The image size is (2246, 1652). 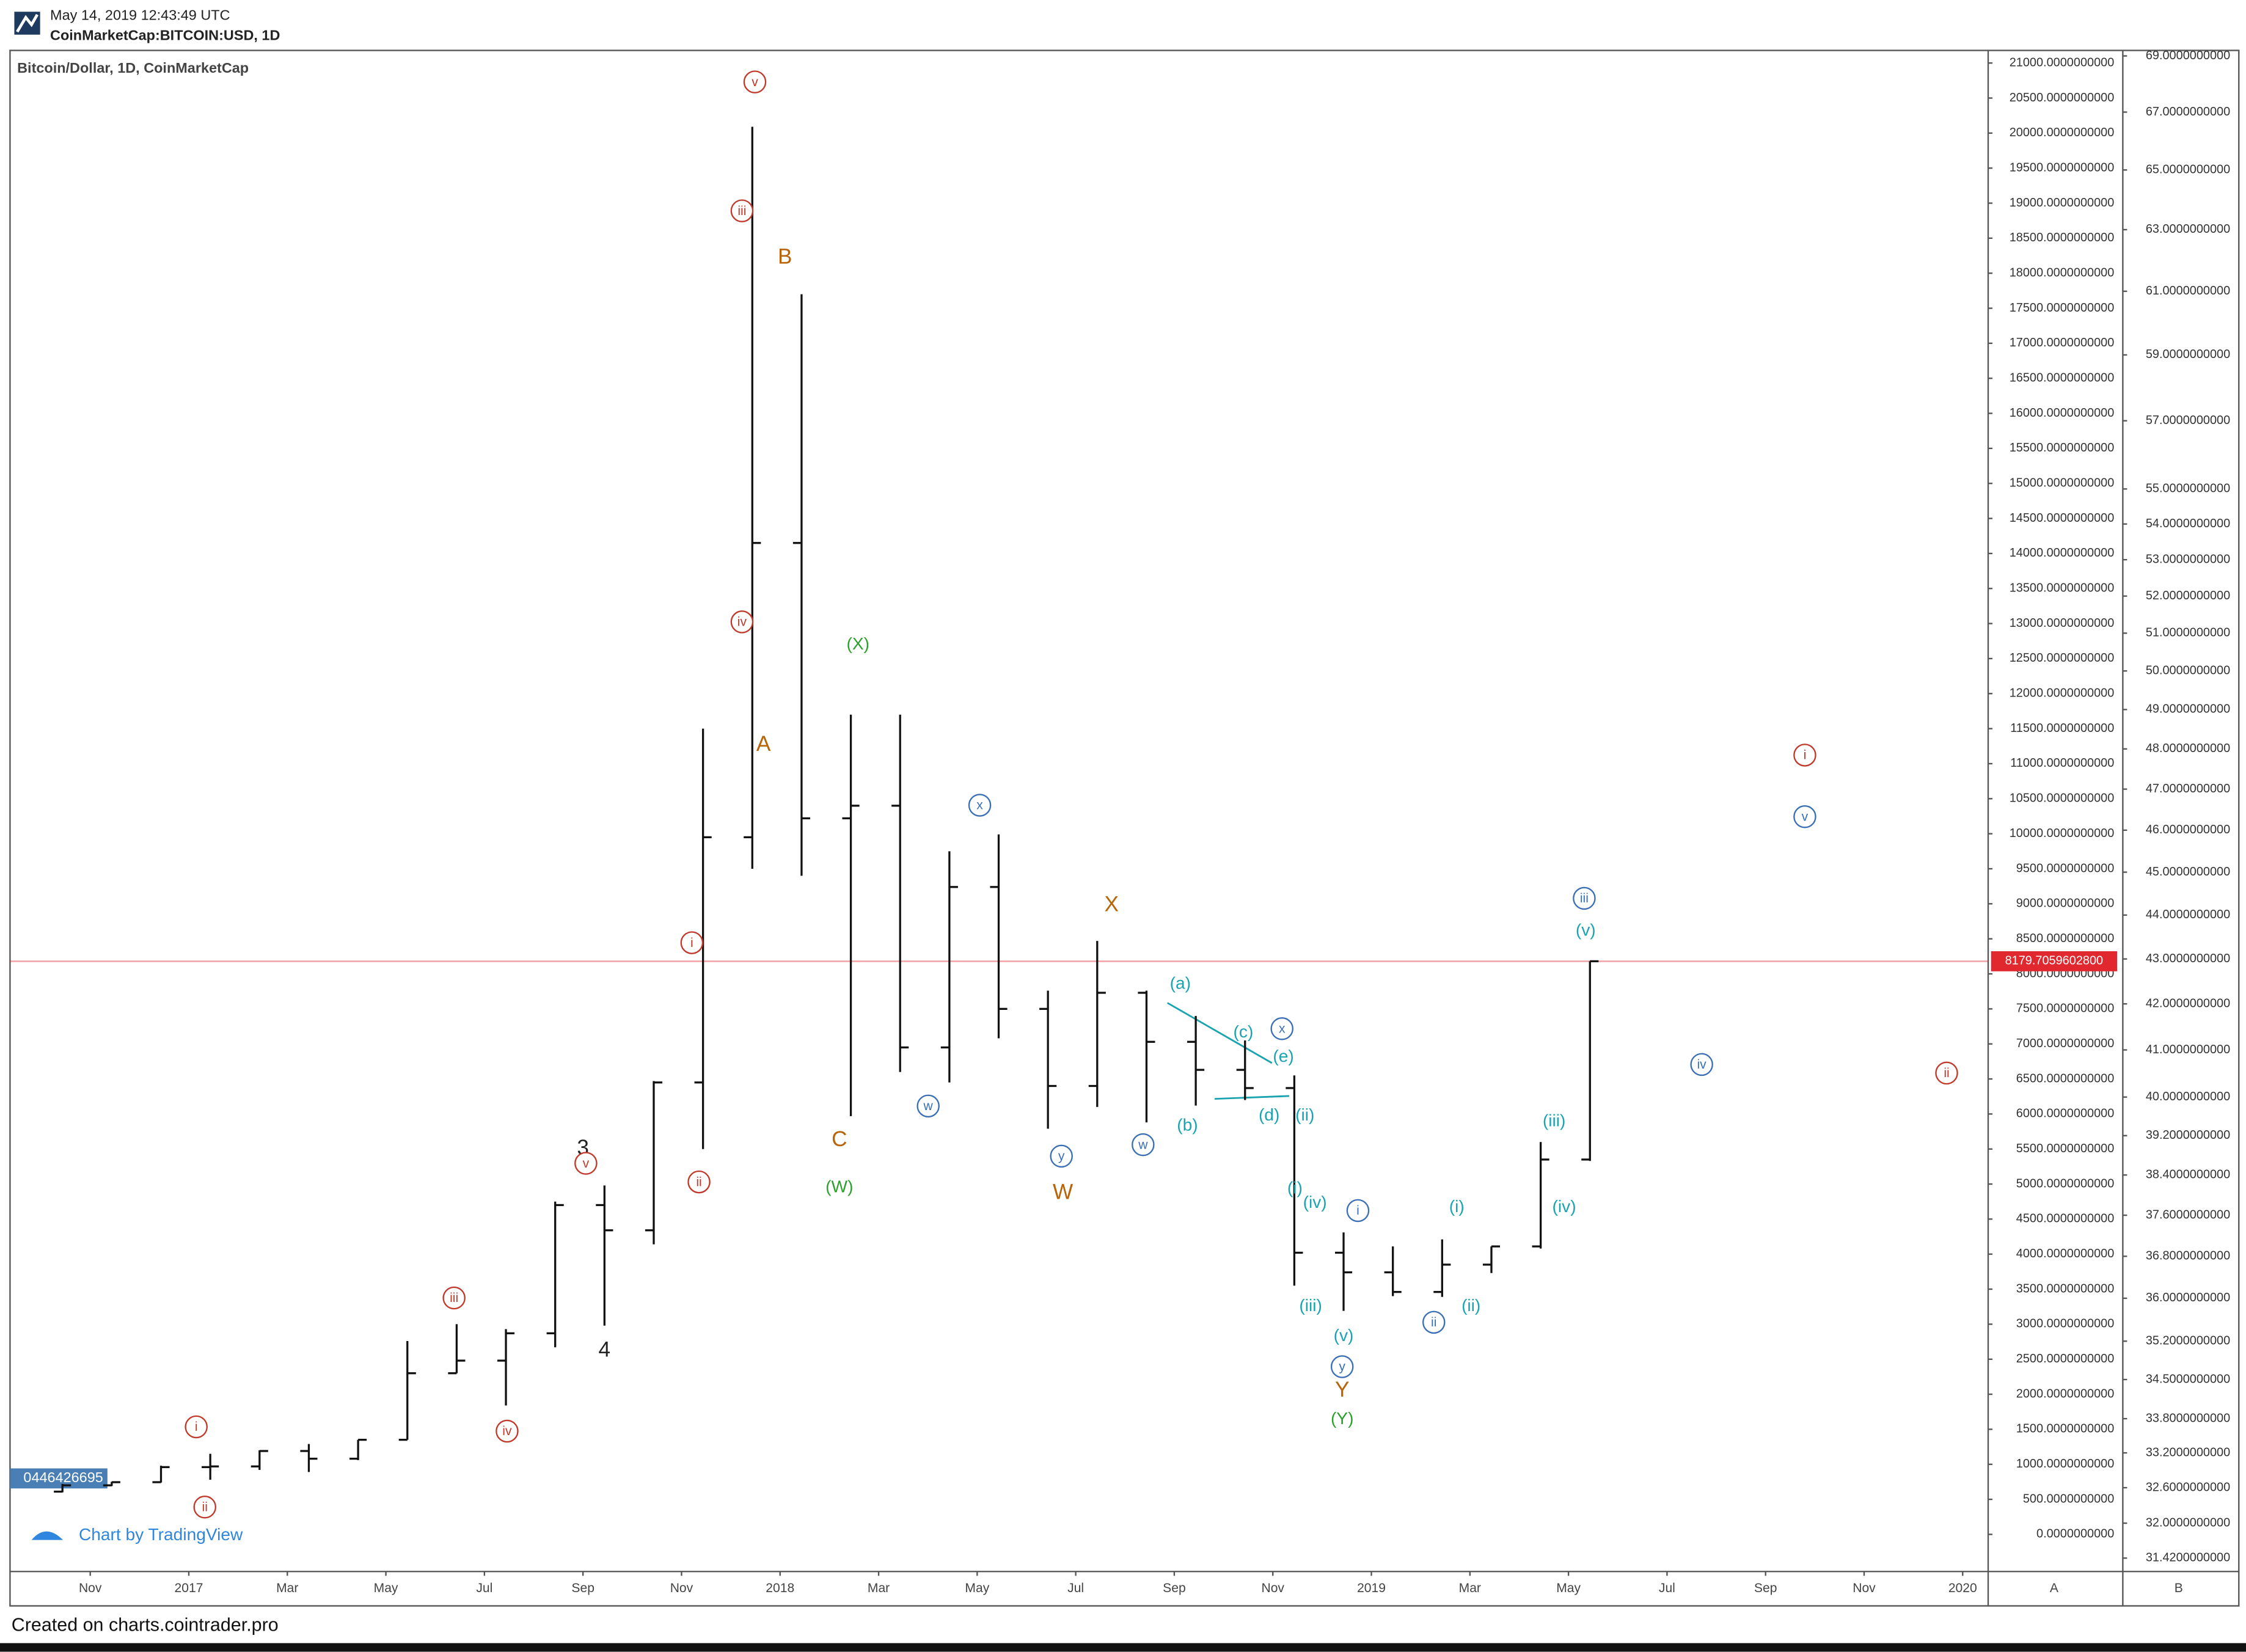 I want to click on y2-tick-label: 67.0000000000, so click(x=2188, y=112).